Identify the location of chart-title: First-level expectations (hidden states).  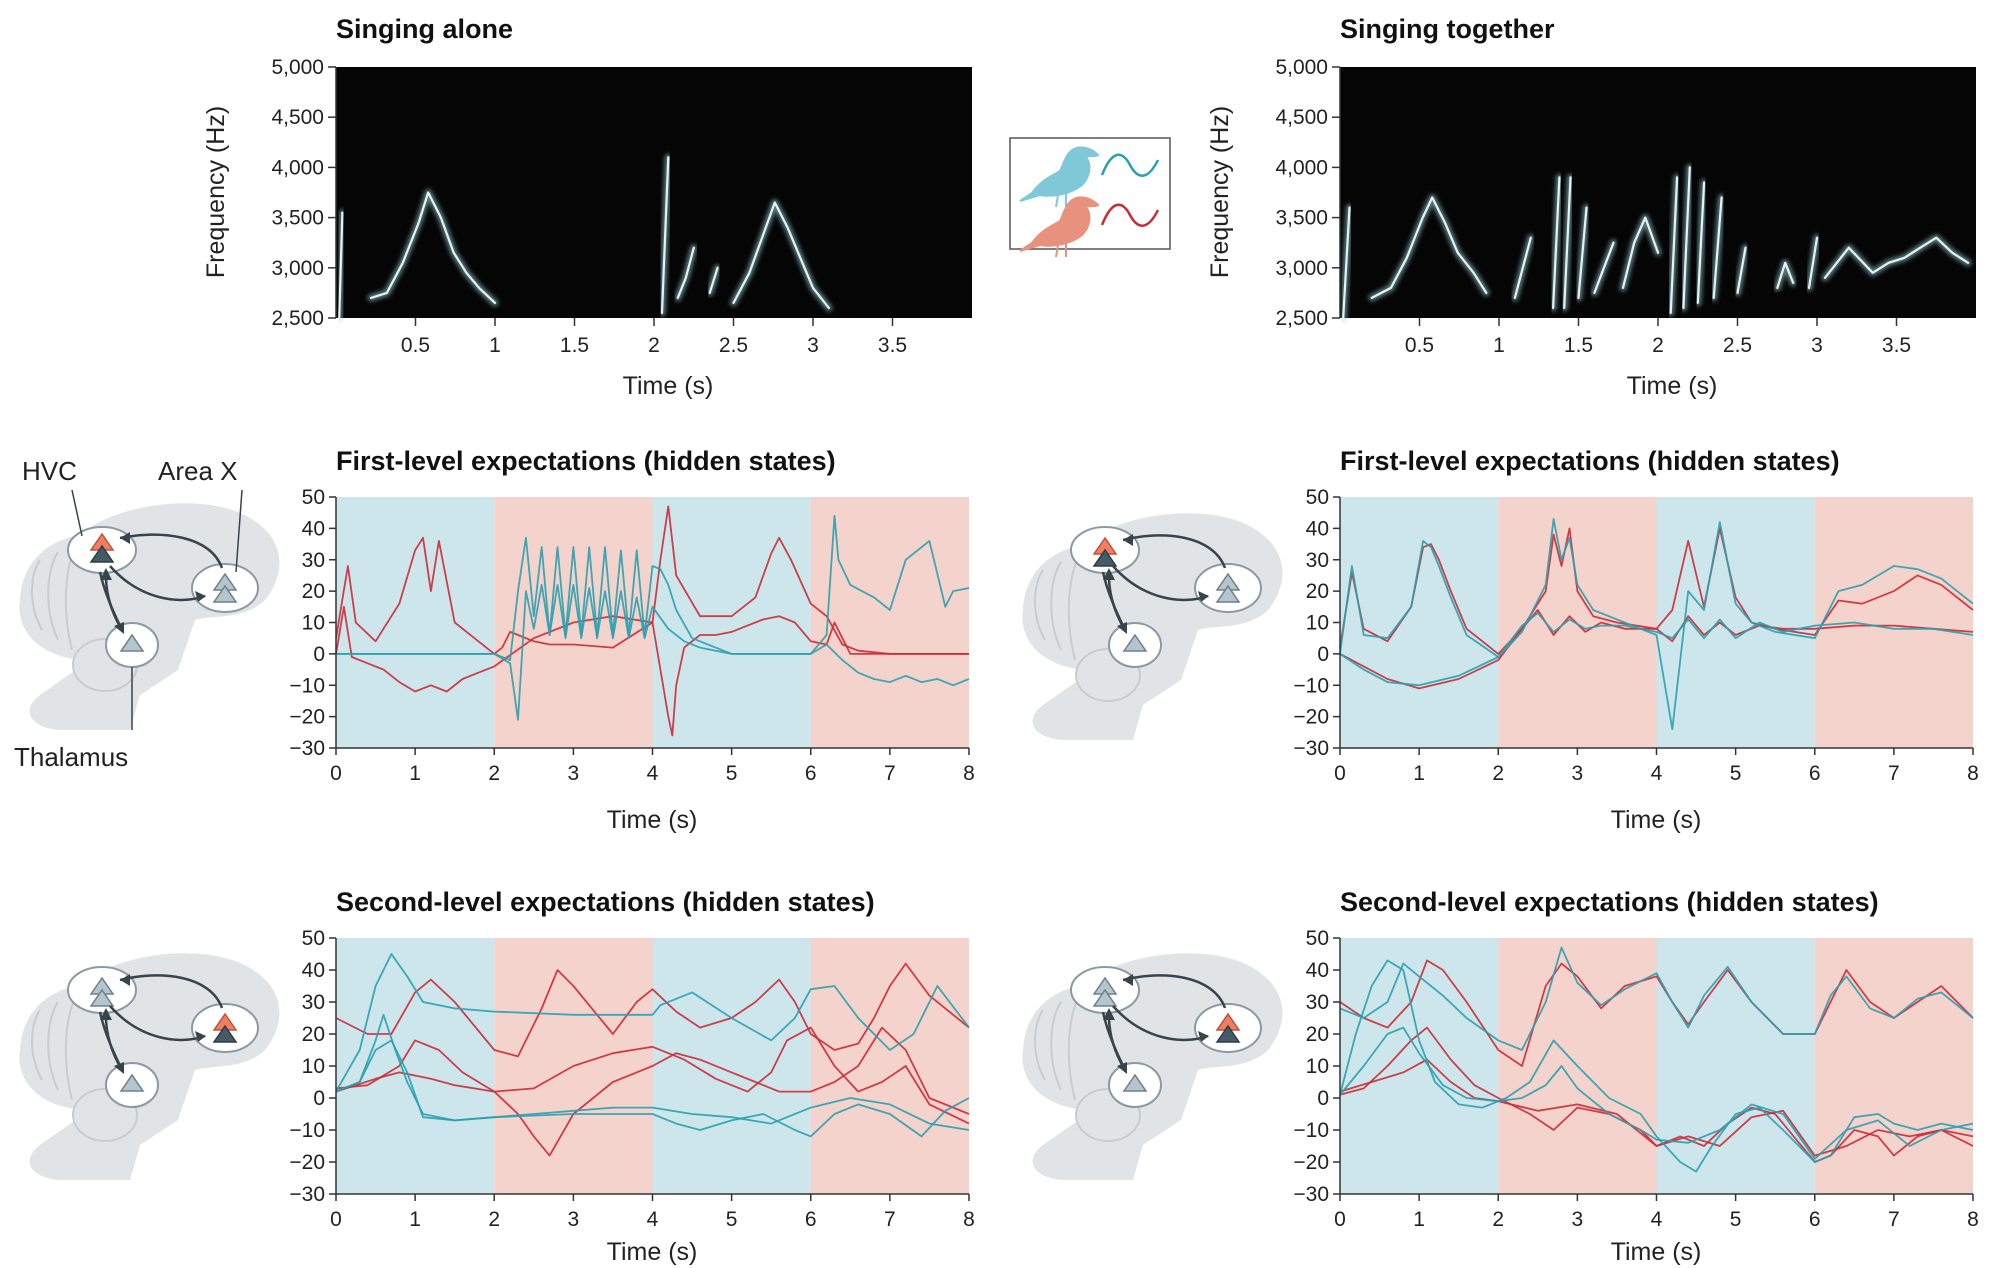
(1590, 461).